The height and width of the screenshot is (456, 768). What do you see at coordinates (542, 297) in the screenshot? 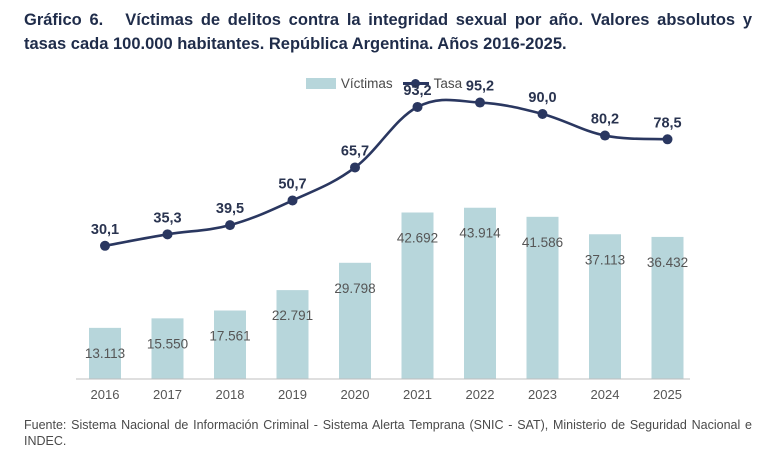
I see `bar-victimas-2023` at bounding box center [542, 297].